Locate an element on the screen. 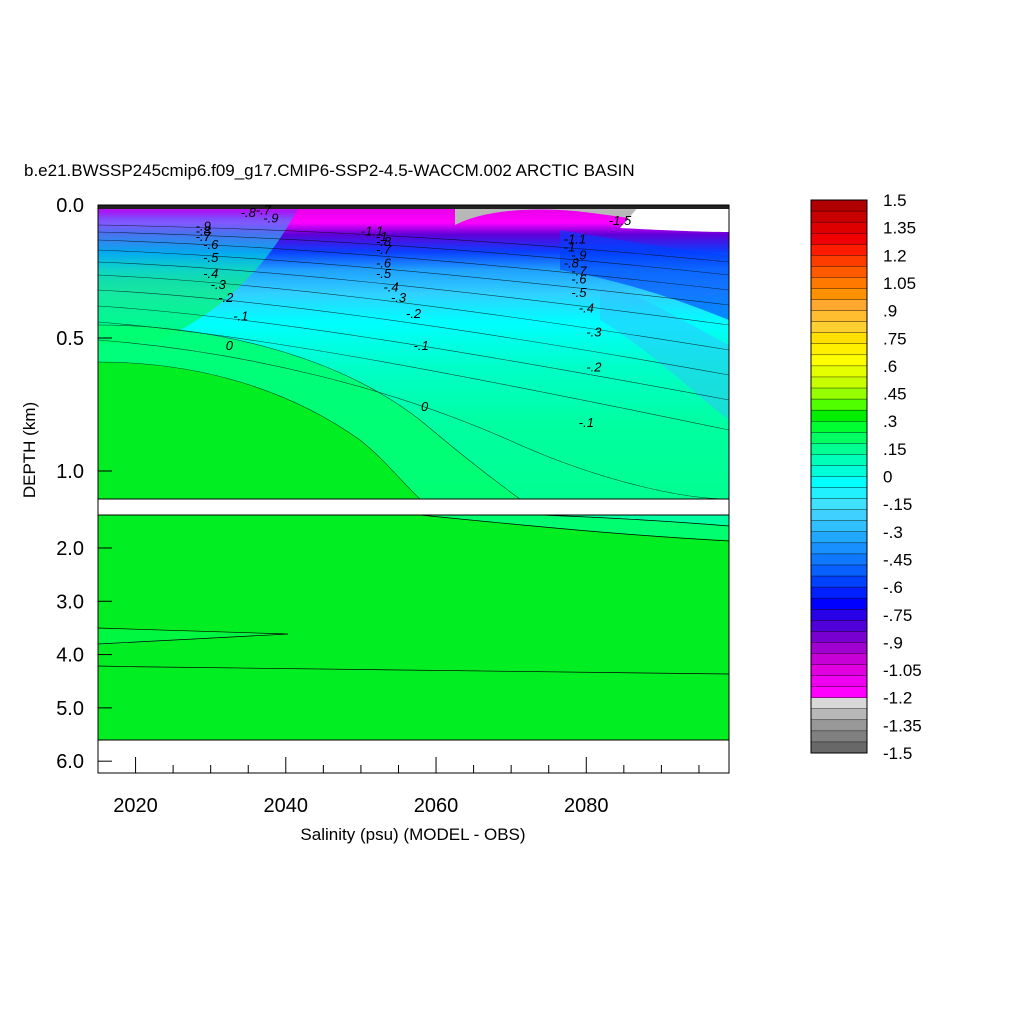  colorbar-frame is located at coordinates (839, 476).